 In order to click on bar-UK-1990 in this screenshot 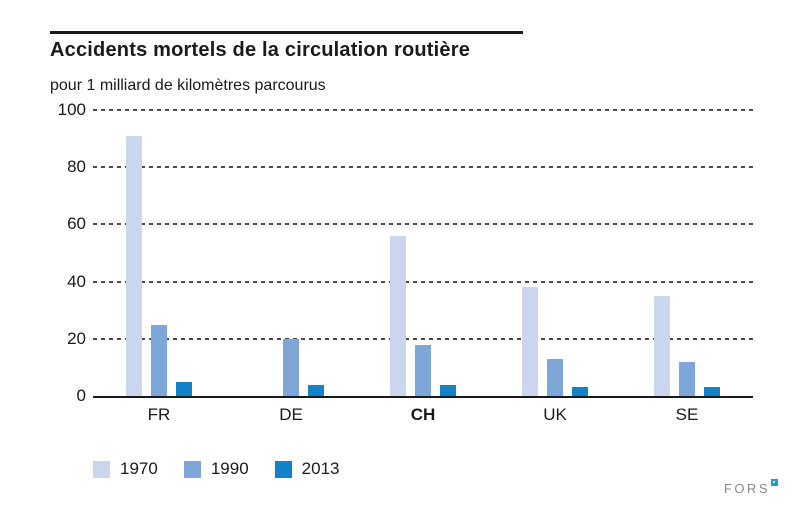, I will do `click(555, 377)`.